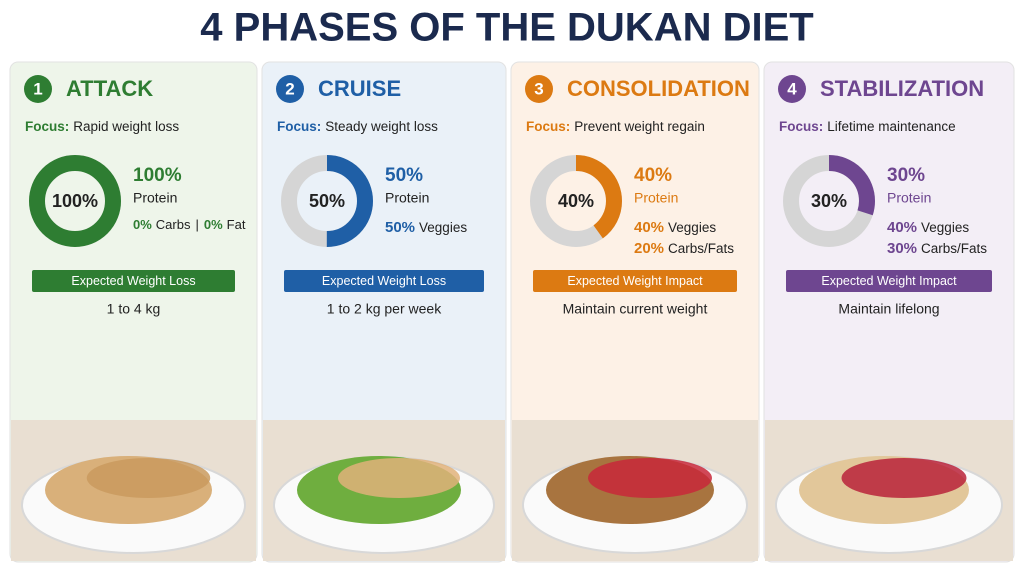 The height and width of the screenshot is (571, 1024). I want to click on phase-name: CONSOLIDATION, so click(658, 88).